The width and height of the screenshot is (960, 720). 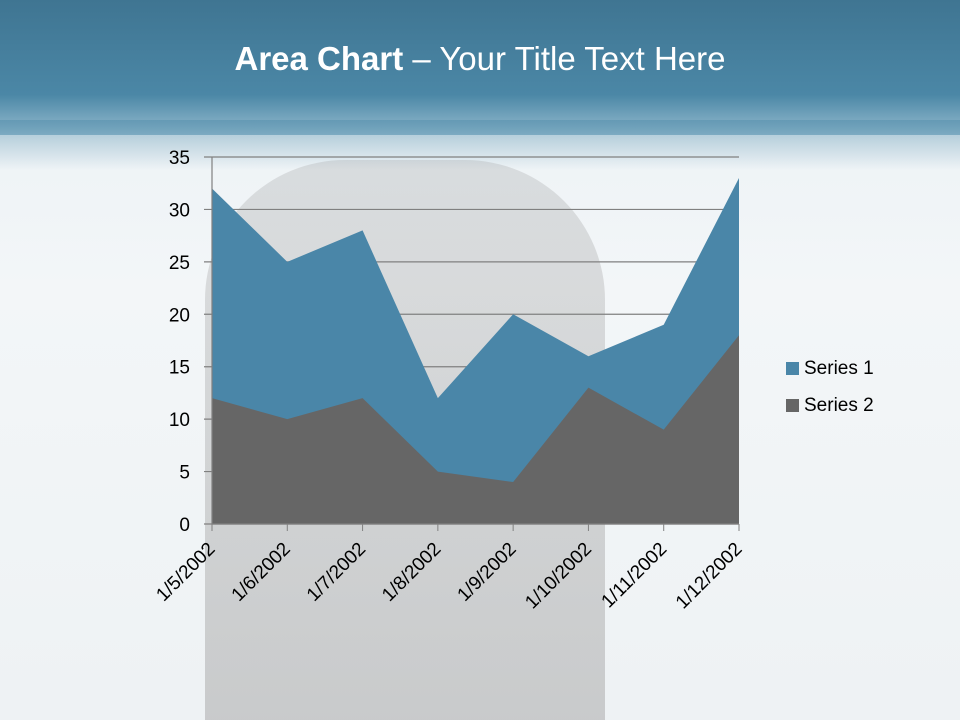 What do you see at coordinates (709, 576) in the screenshot?
I see `x-tick-label: 1/12/2002` at bounding box center [709, 576].